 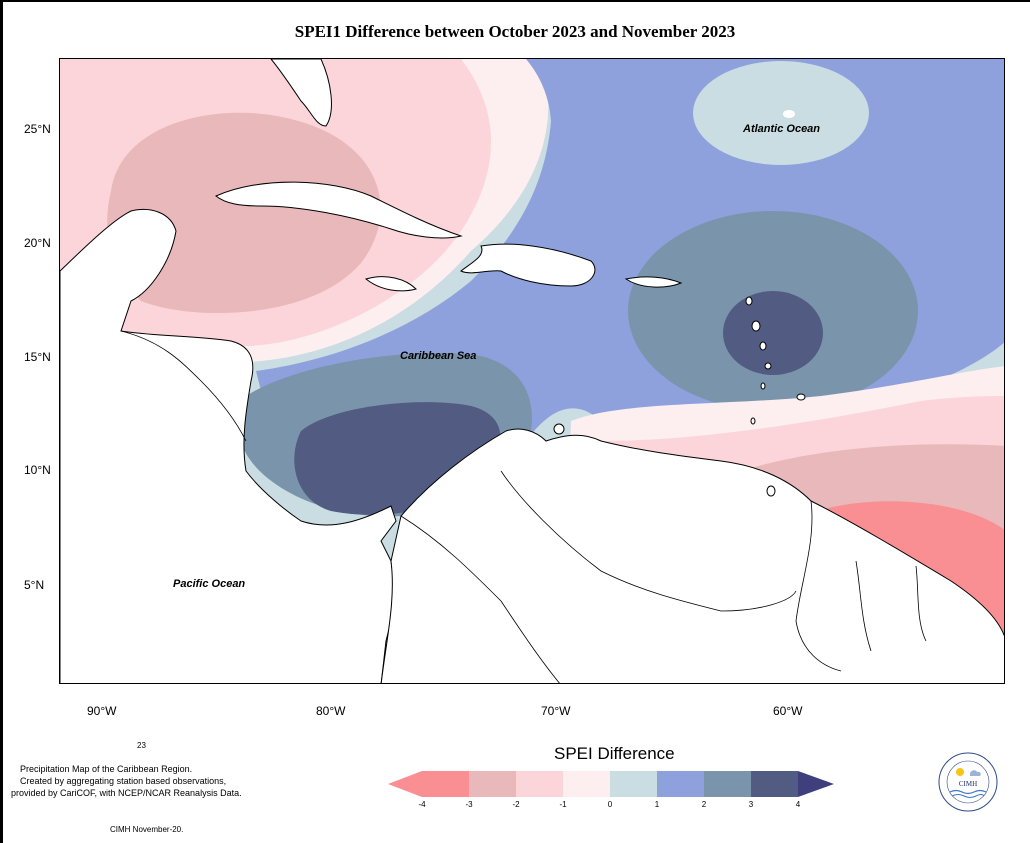 I want to click on waves-icon, so click(x=968, y=792).